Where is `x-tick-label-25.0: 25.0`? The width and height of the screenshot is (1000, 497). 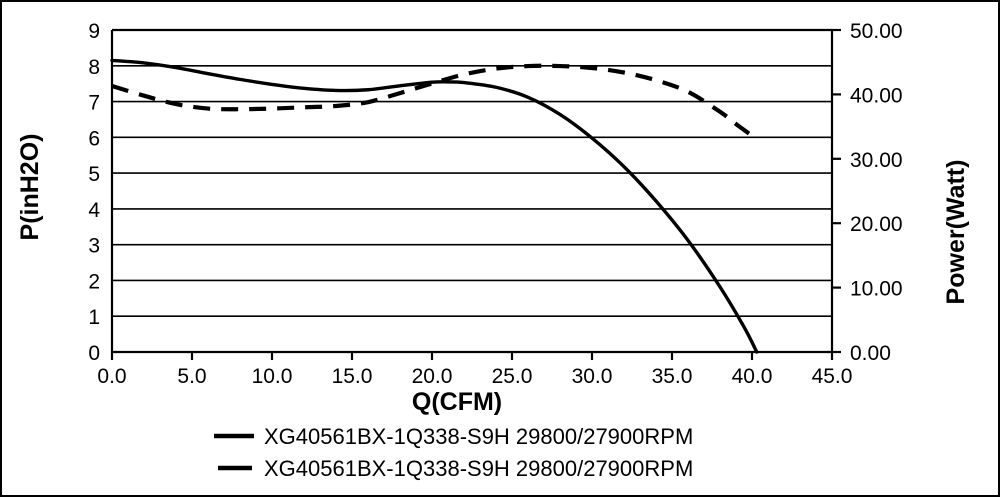 x-tick-label-25.0: 25.0 is located at coordinates (512, 376).